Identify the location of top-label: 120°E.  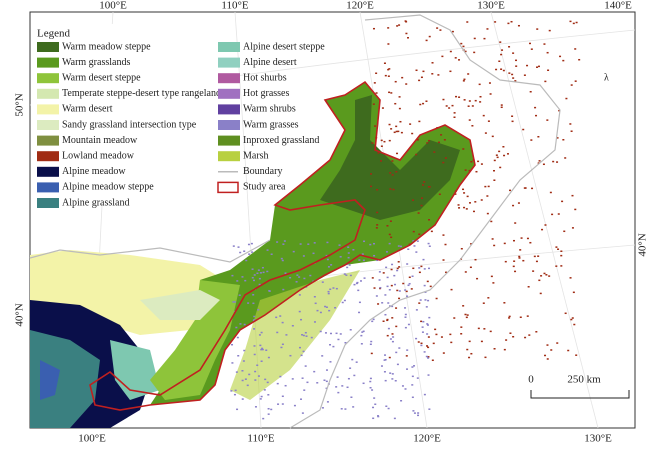
(360, 6).